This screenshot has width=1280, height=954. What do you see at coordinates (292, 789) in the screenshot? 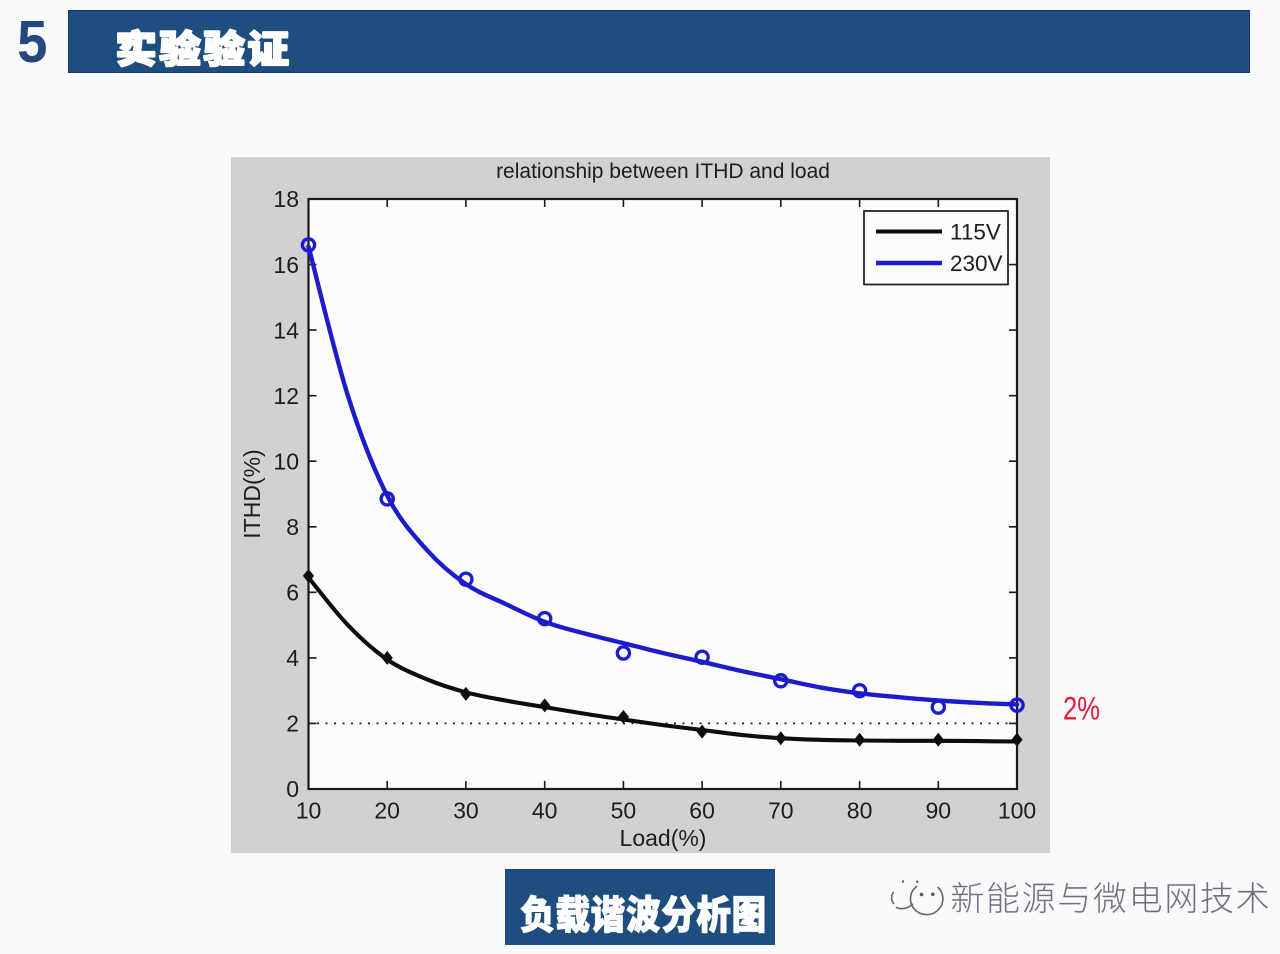
I see `svg-text: 0` at bounding box center [292, 789].